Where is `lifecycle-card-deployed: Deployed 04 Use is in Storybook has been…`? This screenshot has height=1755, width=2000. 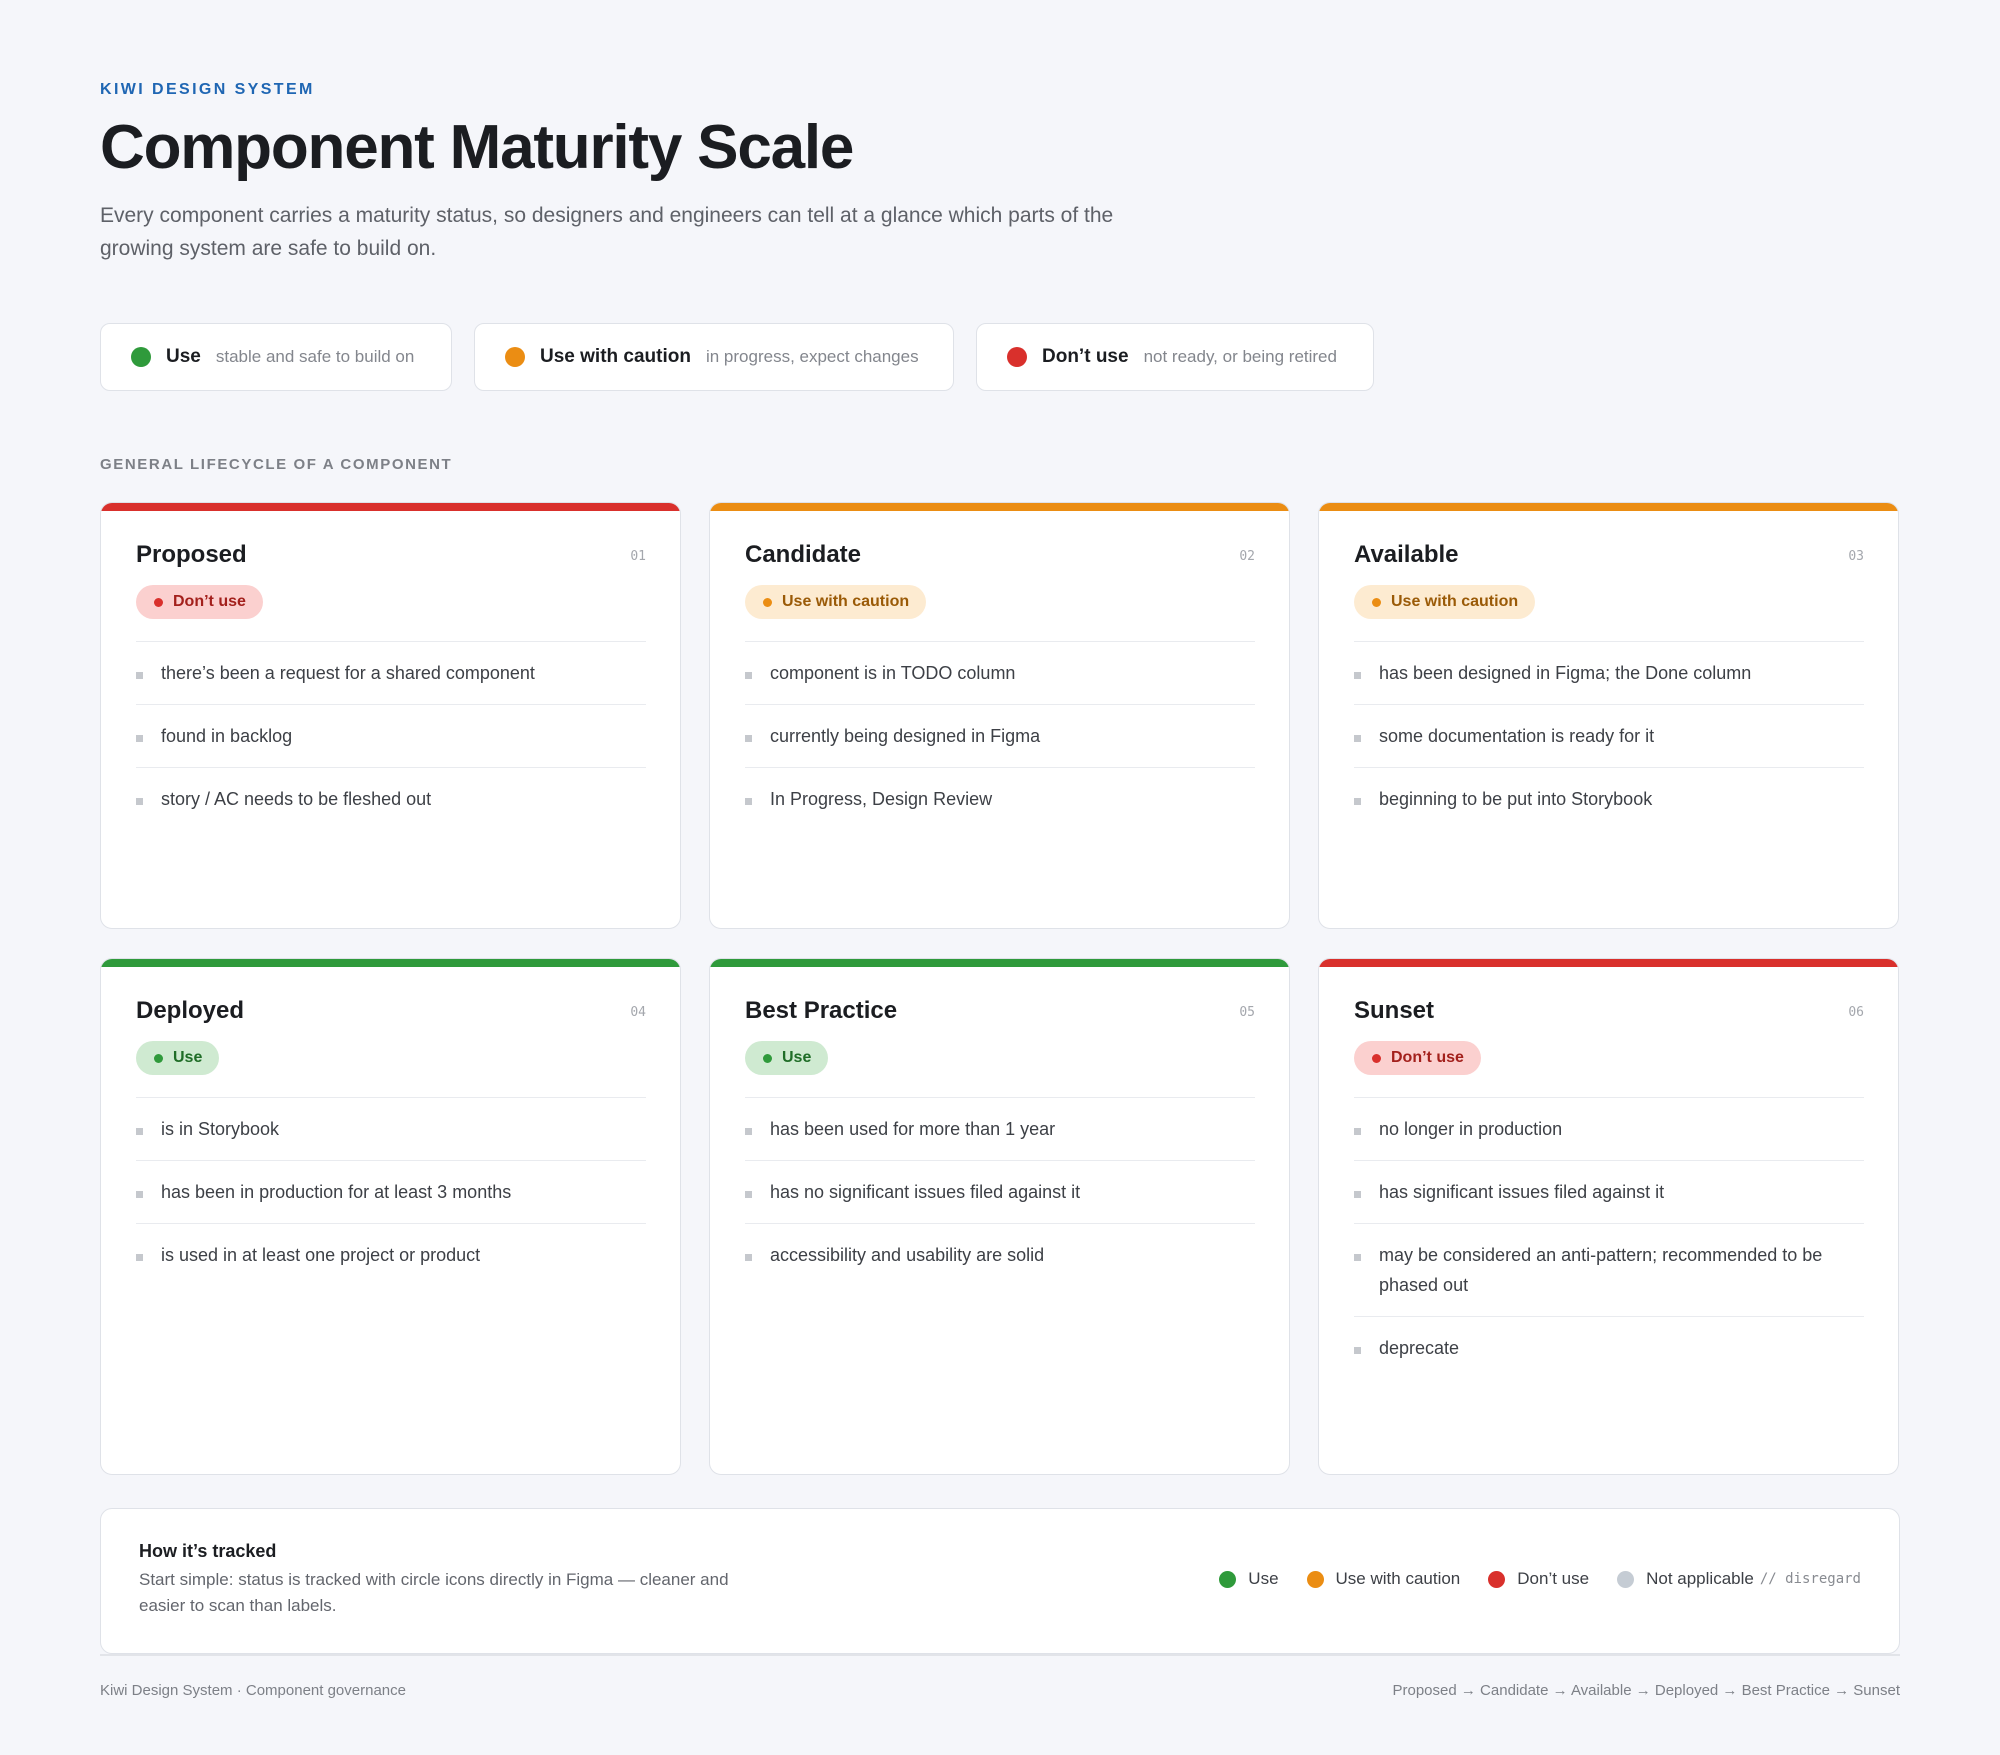 lifecycle-card-deployed: Deployed 04 Use is in Storybook has been… is located at coordinates (390, 1216).